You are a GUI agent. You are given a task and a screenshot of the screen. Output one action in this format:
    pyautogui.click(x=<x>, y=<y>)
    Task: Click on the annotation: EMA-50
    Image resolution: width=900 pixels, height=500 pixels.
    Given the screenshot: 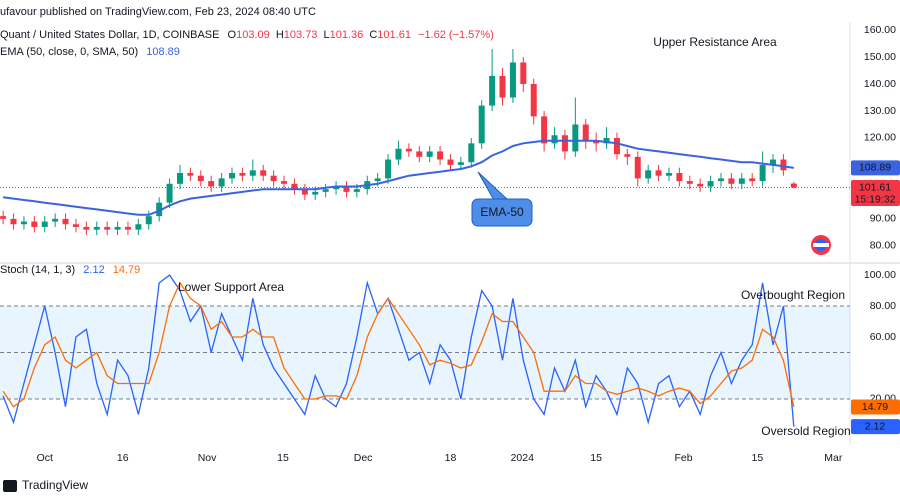 What is the action you would take?
    pyautogui.click(x=502, y=212)
    